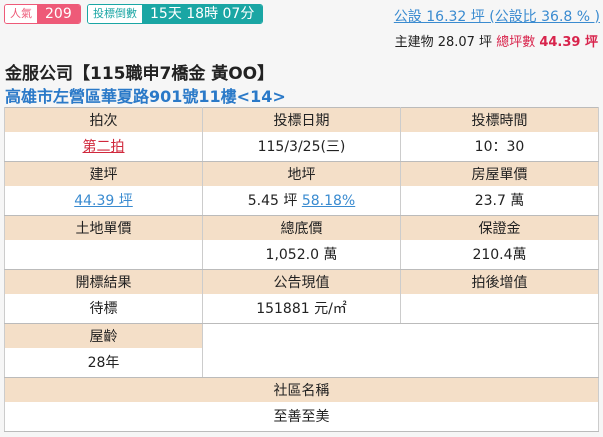 This screenshot has width=603, height=437. What do you see at coordinates (301, 308) in the screenshot?
I see `announced-value: 151881 元/㎡` at bounding box center [301, 308].